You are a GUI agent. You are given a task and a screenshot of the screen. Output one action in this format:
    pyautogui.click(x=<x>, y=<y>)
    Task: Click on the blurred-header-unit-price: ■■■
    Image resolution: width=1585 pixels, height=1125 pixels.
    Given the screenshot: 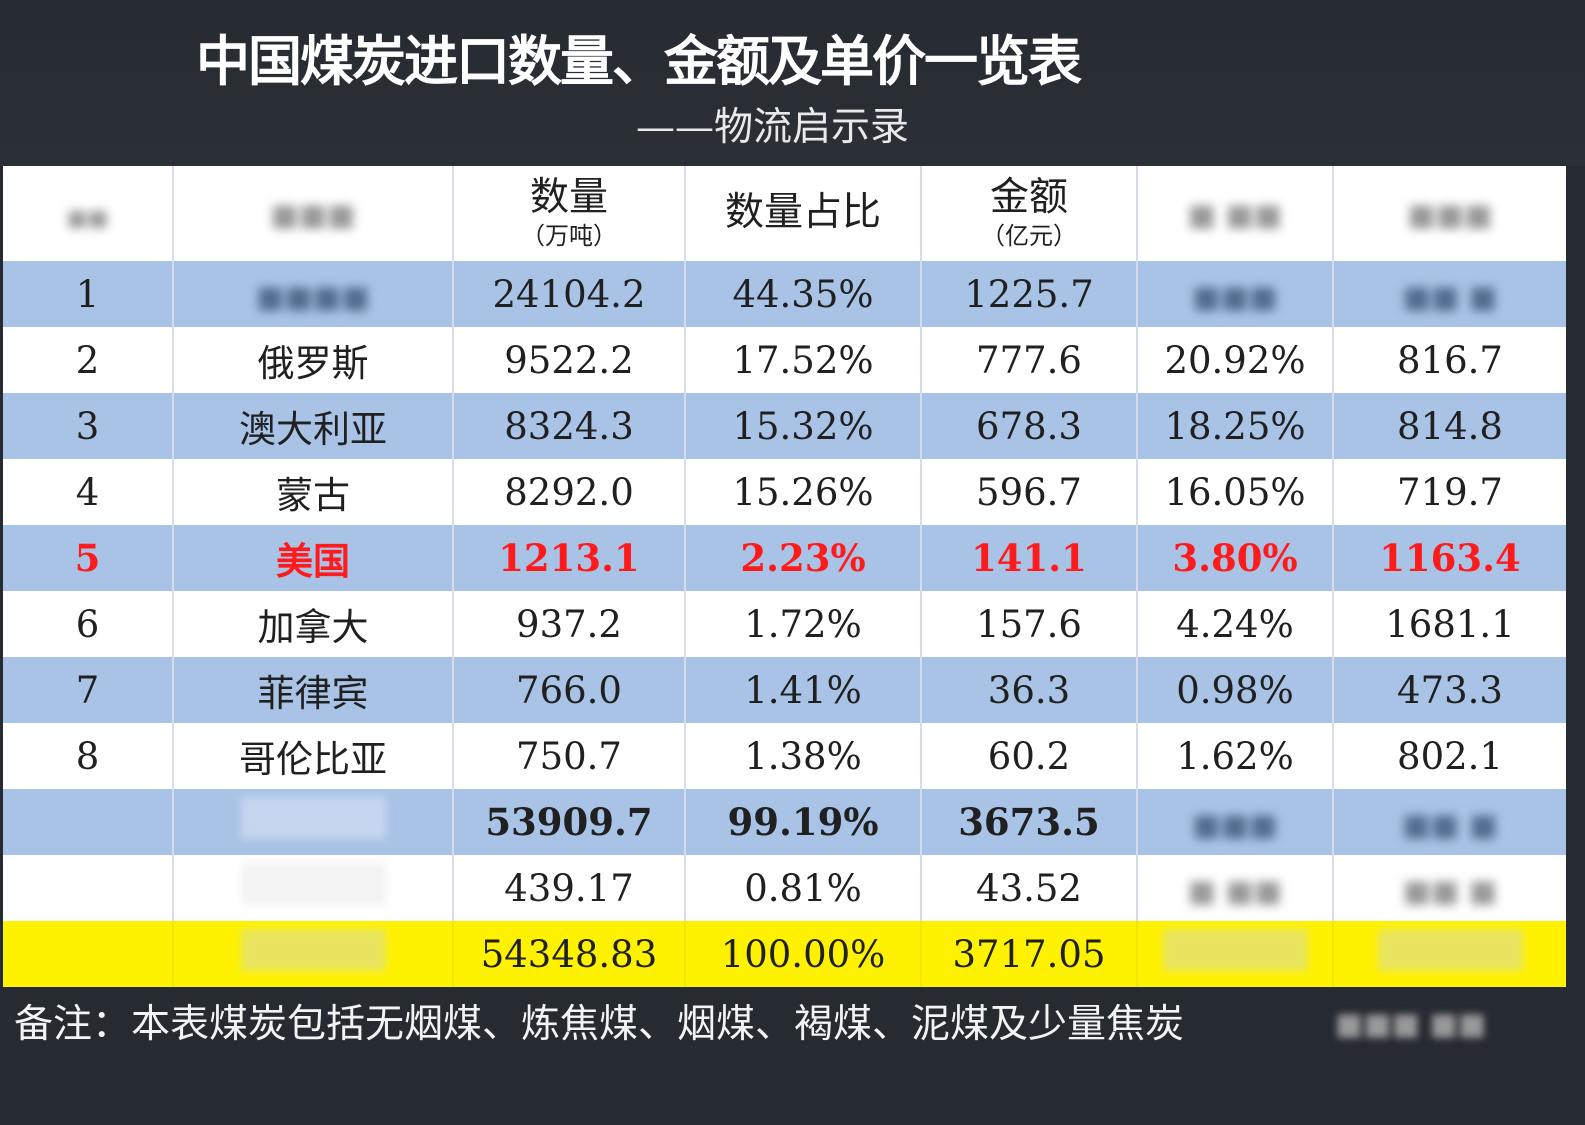 What is the action you would take?
    pyautogui.click(x=1450, y=216)
    